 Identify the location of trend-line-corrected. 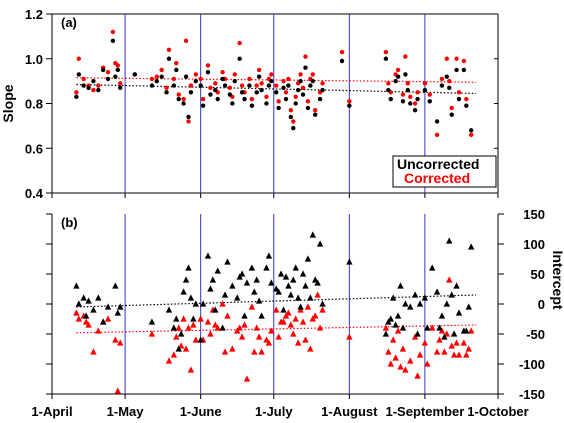
(276, 80).